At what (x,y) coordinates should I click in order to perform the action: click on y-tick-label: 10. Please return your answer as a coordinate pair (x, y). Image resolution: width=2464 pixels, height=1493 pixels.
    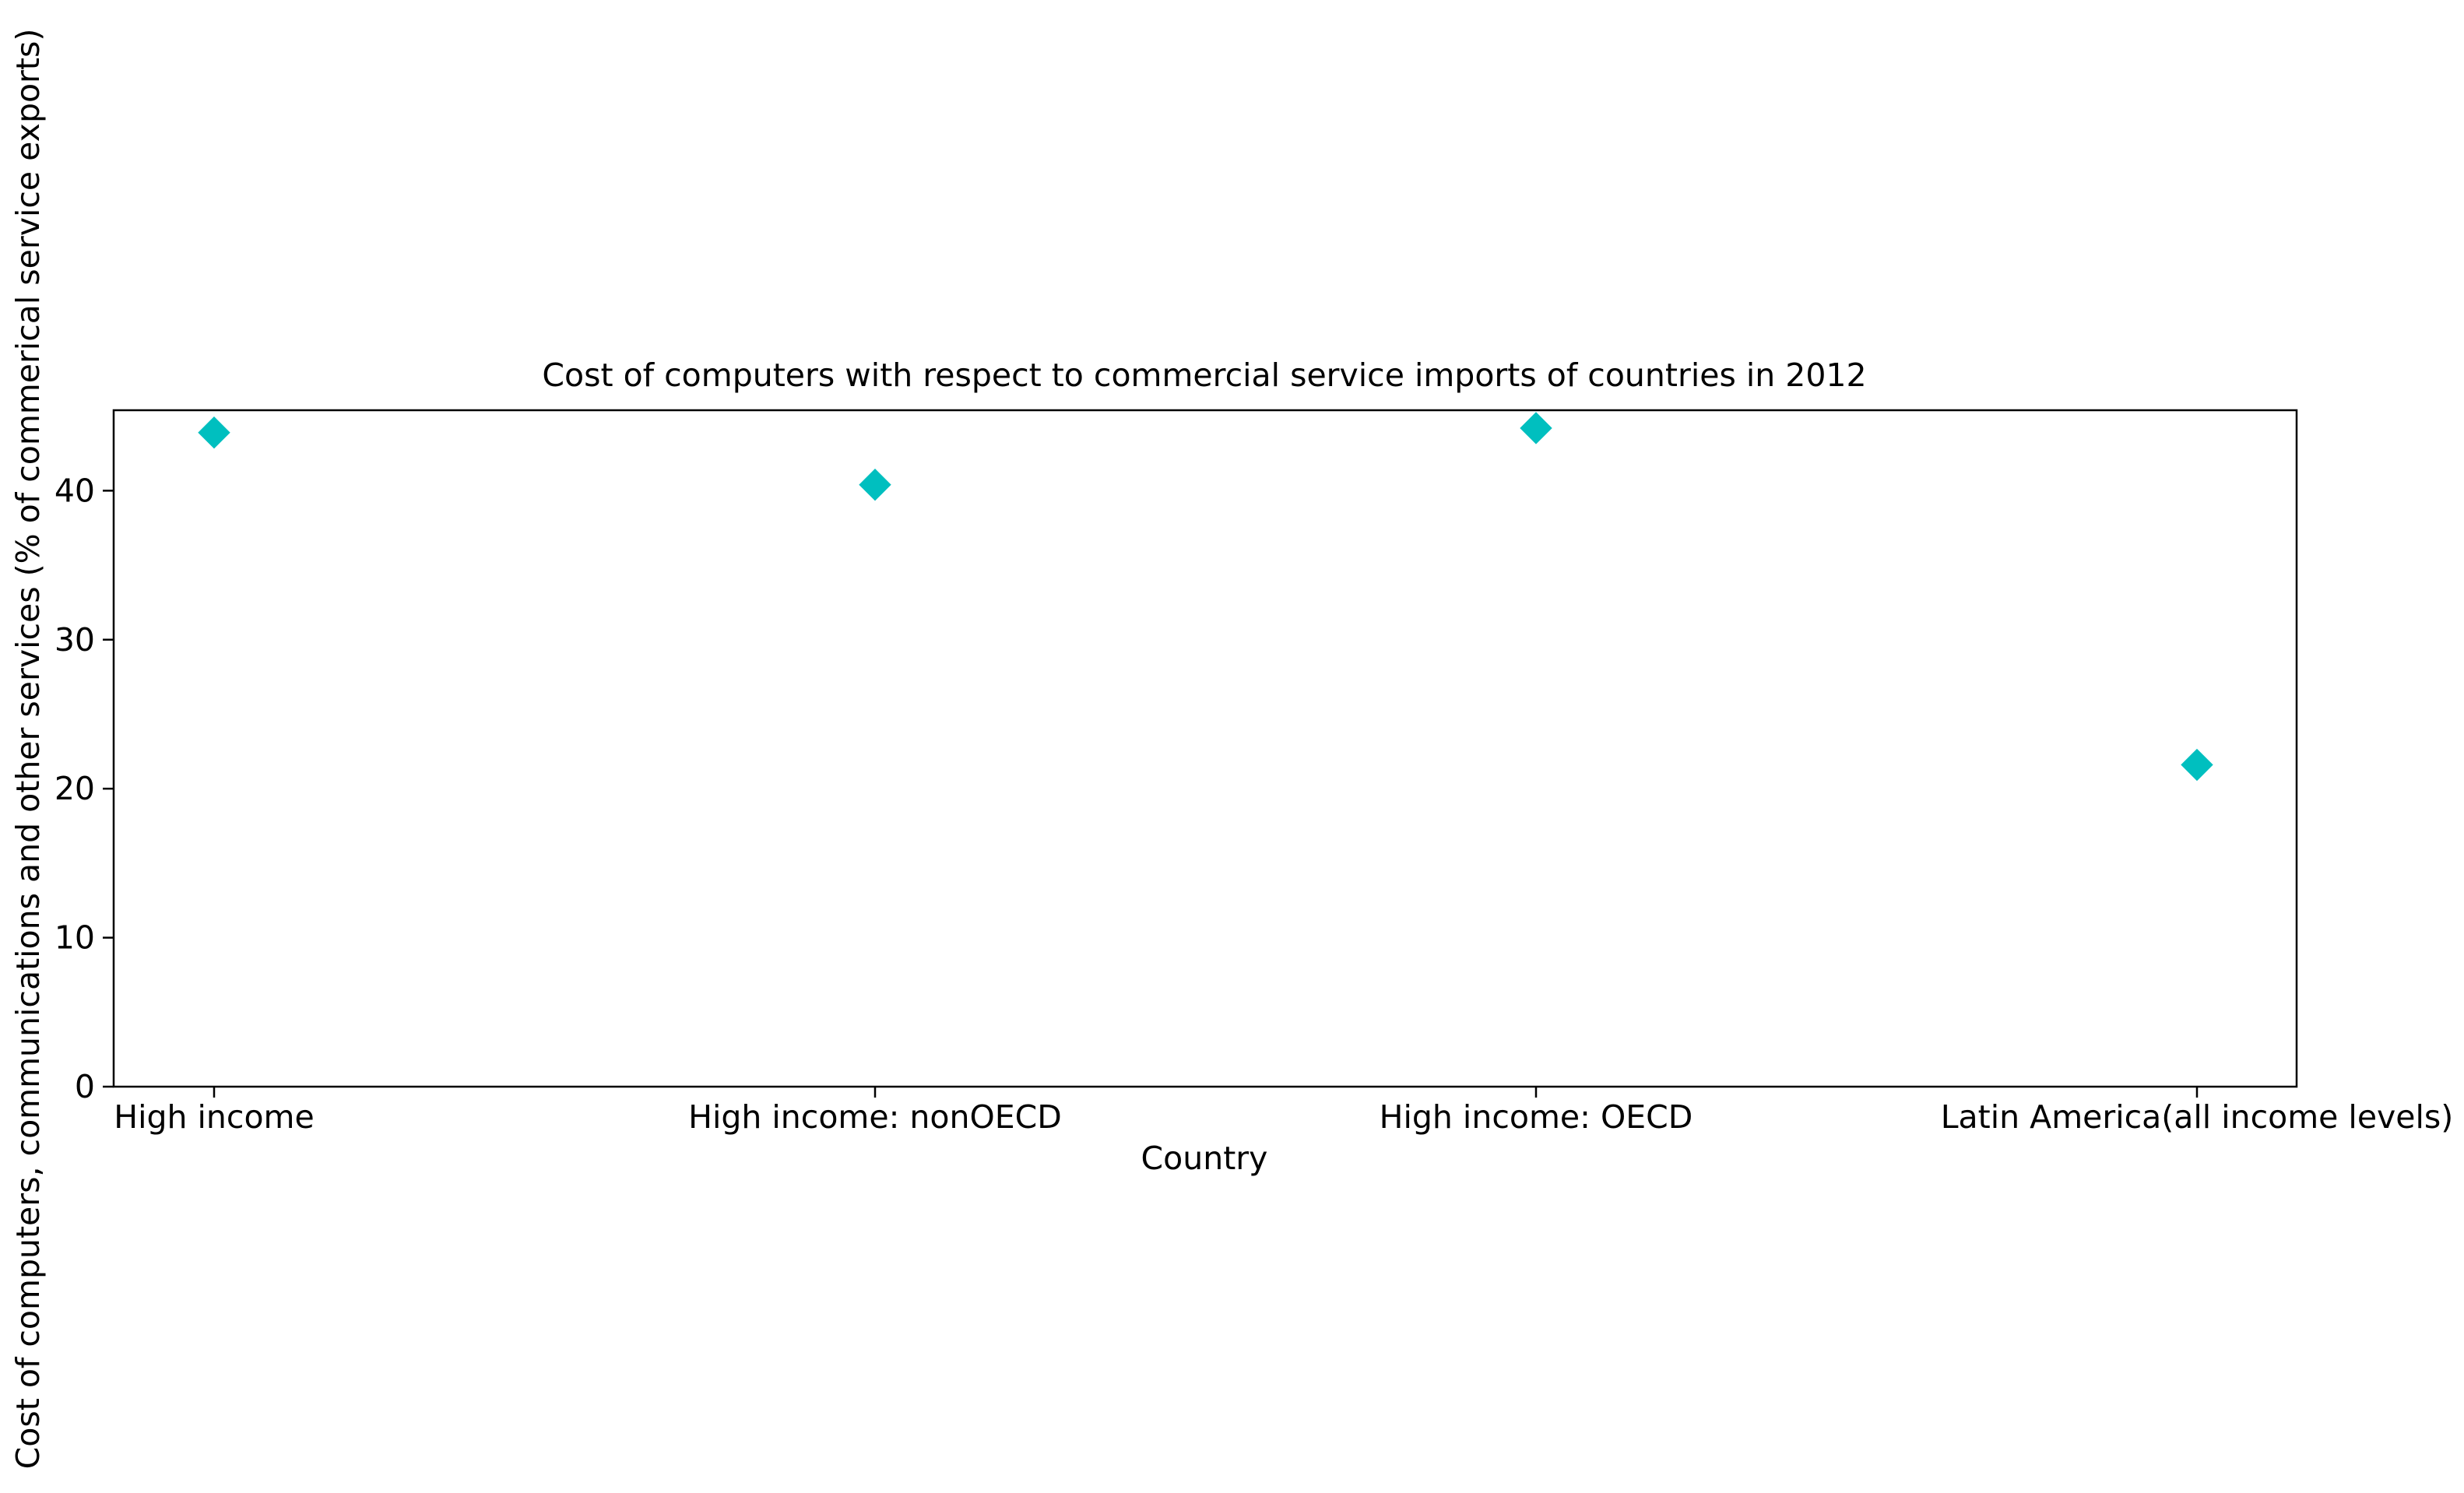
    Looking at the image, I should click on (74, 938).